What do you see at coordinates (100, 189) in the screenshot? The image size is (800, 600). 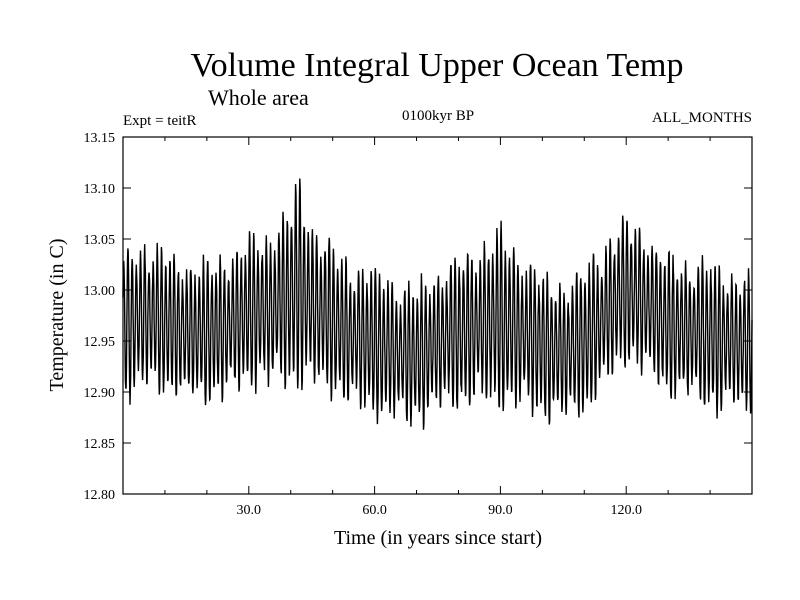 I see `y-tick-label: 13.10` at bounding box center [100, 189].